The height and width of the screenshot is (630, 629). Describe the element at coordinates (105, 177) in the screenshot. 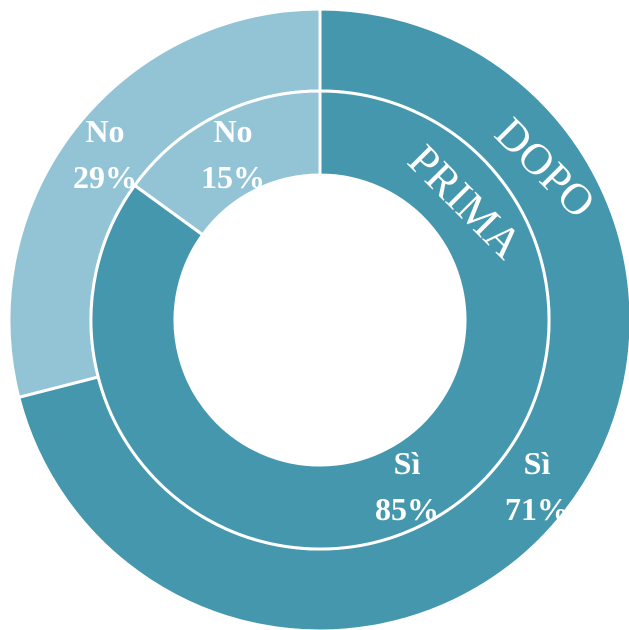

I see `outer-label-value-no: 29%` at that location.